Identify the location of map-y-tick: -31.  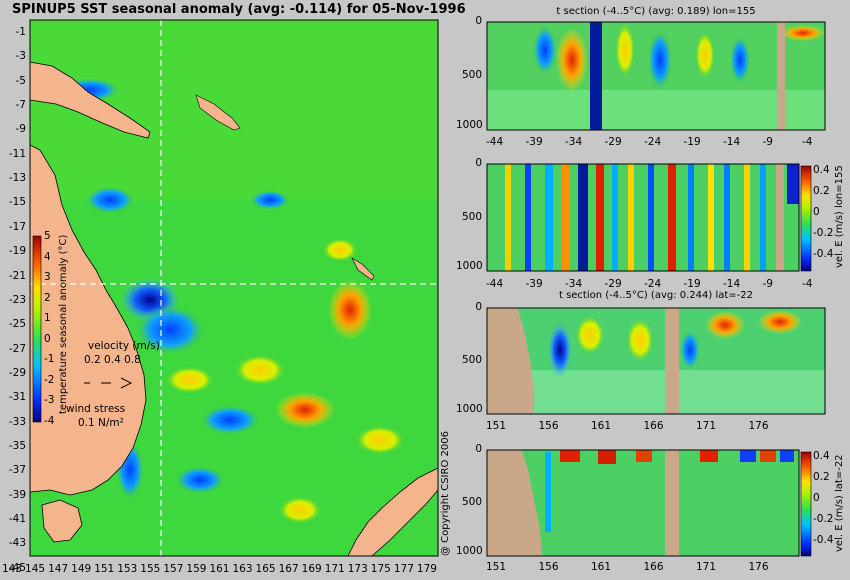
(17, 397).